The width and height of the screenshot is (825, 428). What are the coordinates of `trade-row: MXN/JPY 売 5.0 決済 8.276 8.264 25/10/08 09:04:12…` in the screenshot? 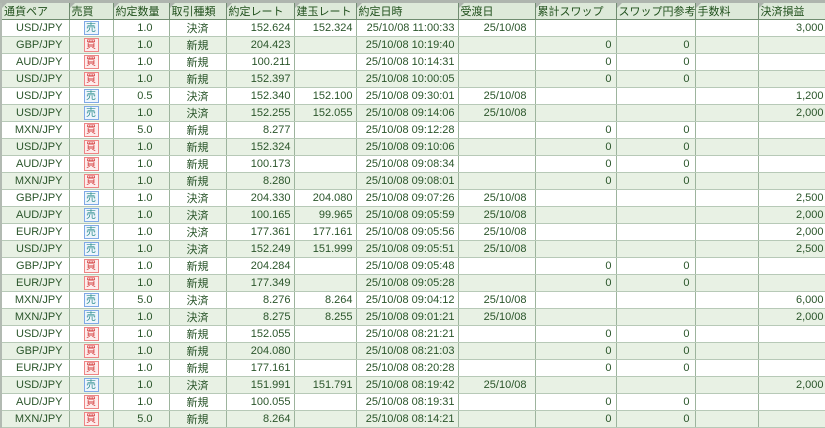 It's located at (413, 300).